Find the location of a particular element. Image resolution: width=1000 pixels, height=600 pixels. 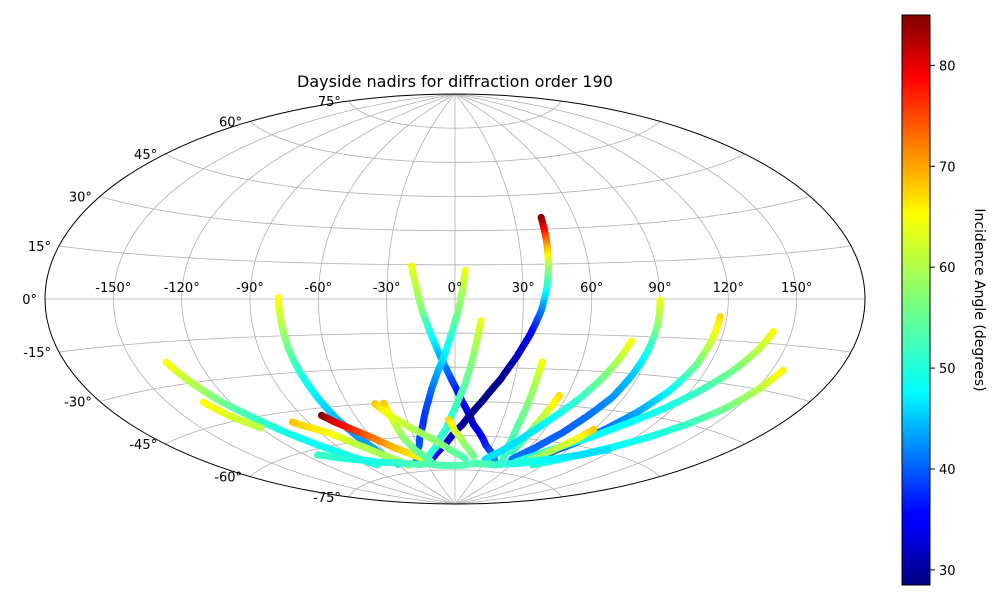

colorbar-tick-label: 70 is located at coordinates (947, 167).